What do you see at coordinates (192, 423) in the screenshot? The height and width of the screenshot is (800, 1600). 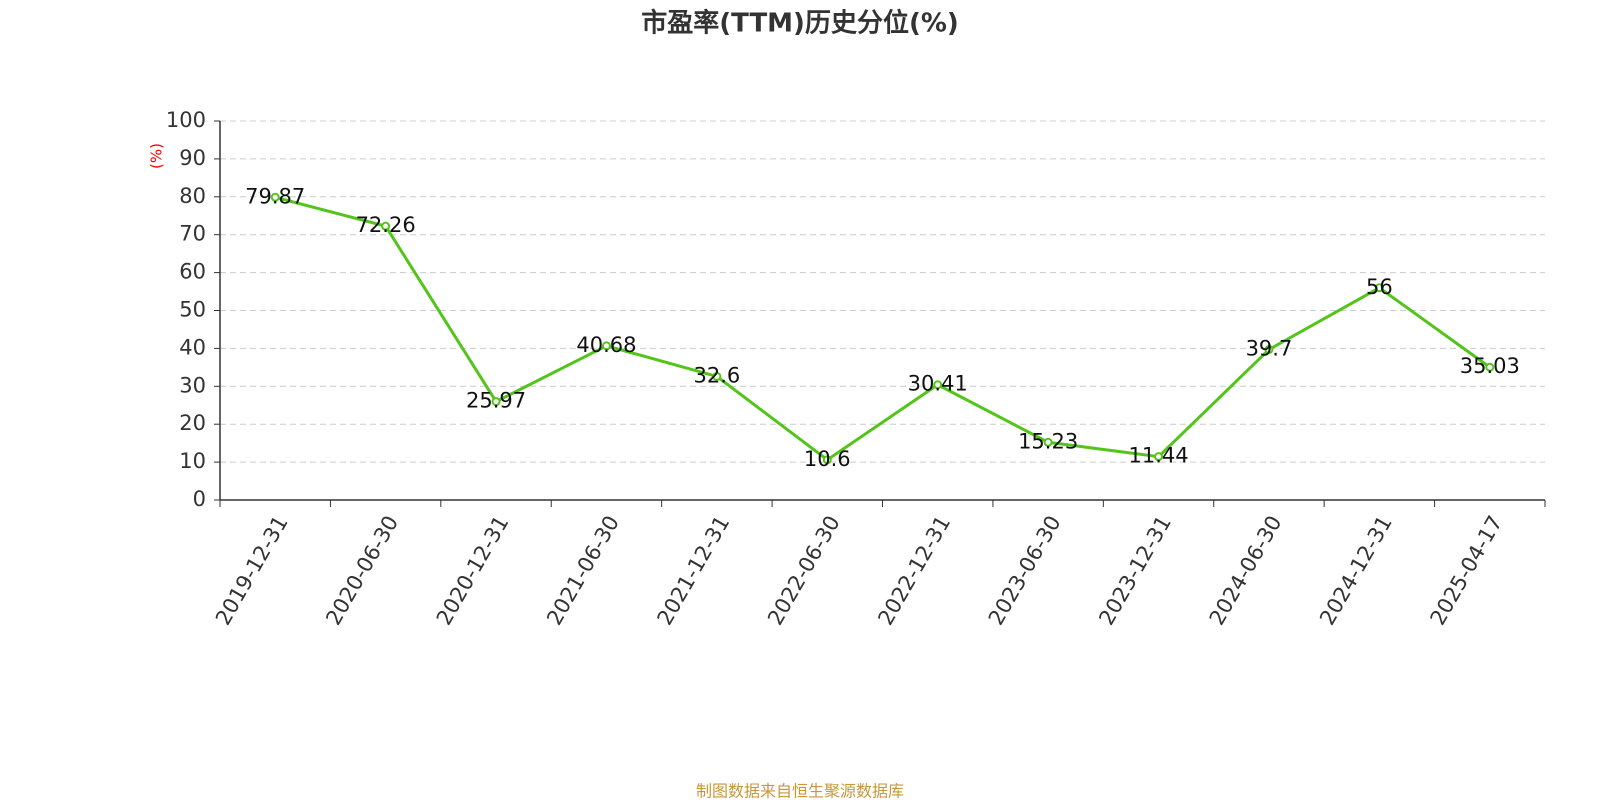 I see `y-tick-label: 20` at bounding box center [192, 423].